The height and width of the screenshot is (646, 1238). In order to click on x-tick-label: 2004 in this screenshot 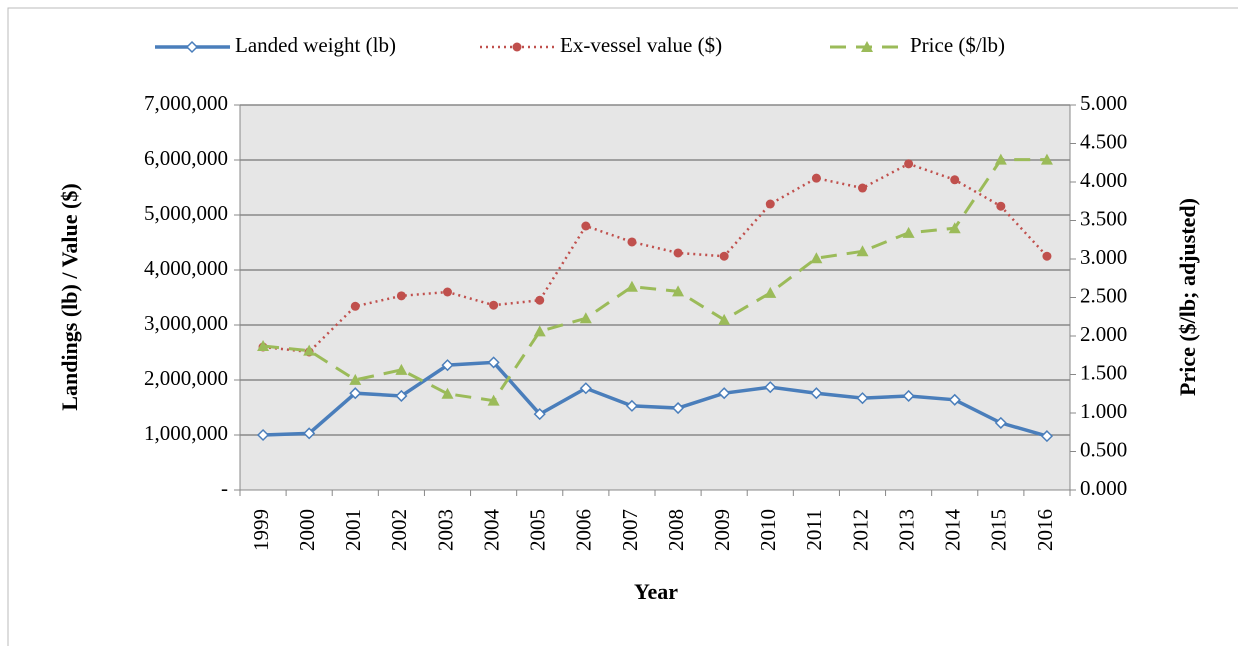, I will do `click(491, 529)`.